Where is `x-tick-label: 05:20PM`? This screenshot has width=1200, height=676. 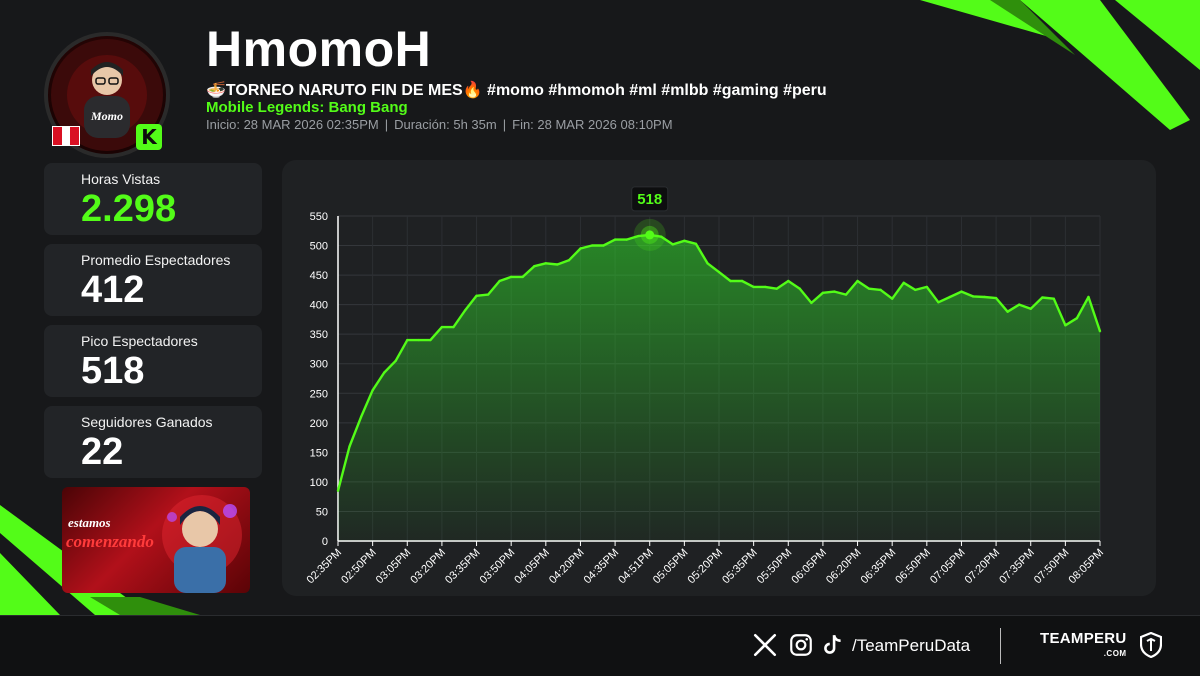
x-tick-label: 05:20PM is located at coordinates (706, 567).